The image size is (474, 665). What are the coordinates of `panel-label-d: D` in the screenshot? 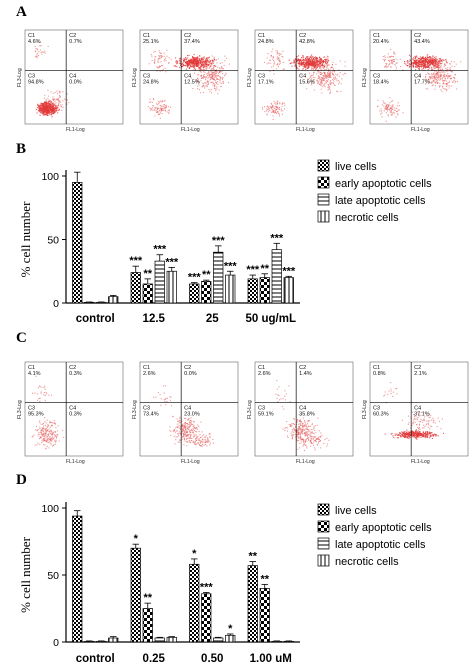 It's located at (21, 480).